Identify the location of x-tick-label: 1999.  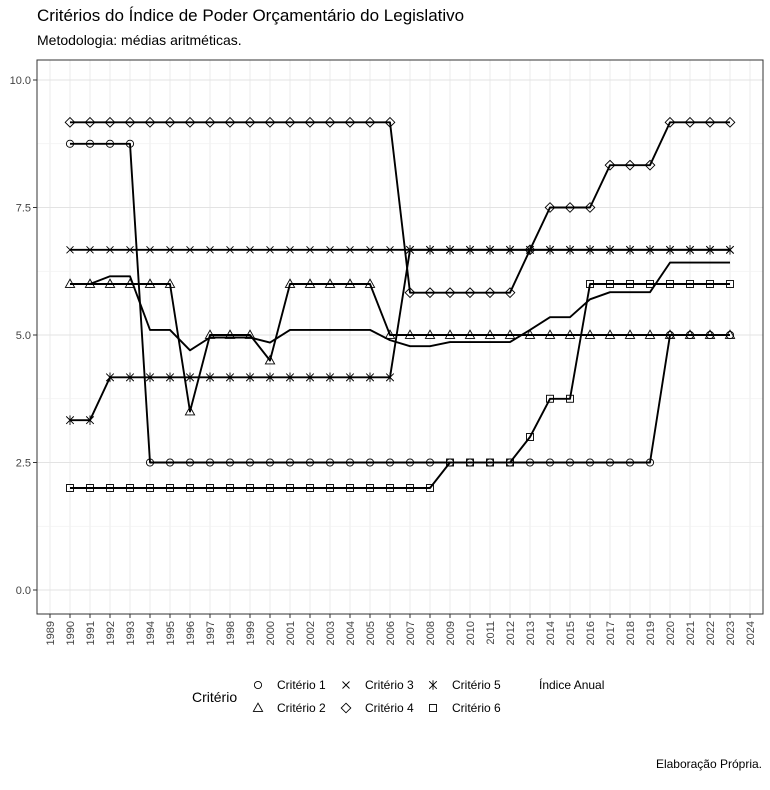
(251, 633).